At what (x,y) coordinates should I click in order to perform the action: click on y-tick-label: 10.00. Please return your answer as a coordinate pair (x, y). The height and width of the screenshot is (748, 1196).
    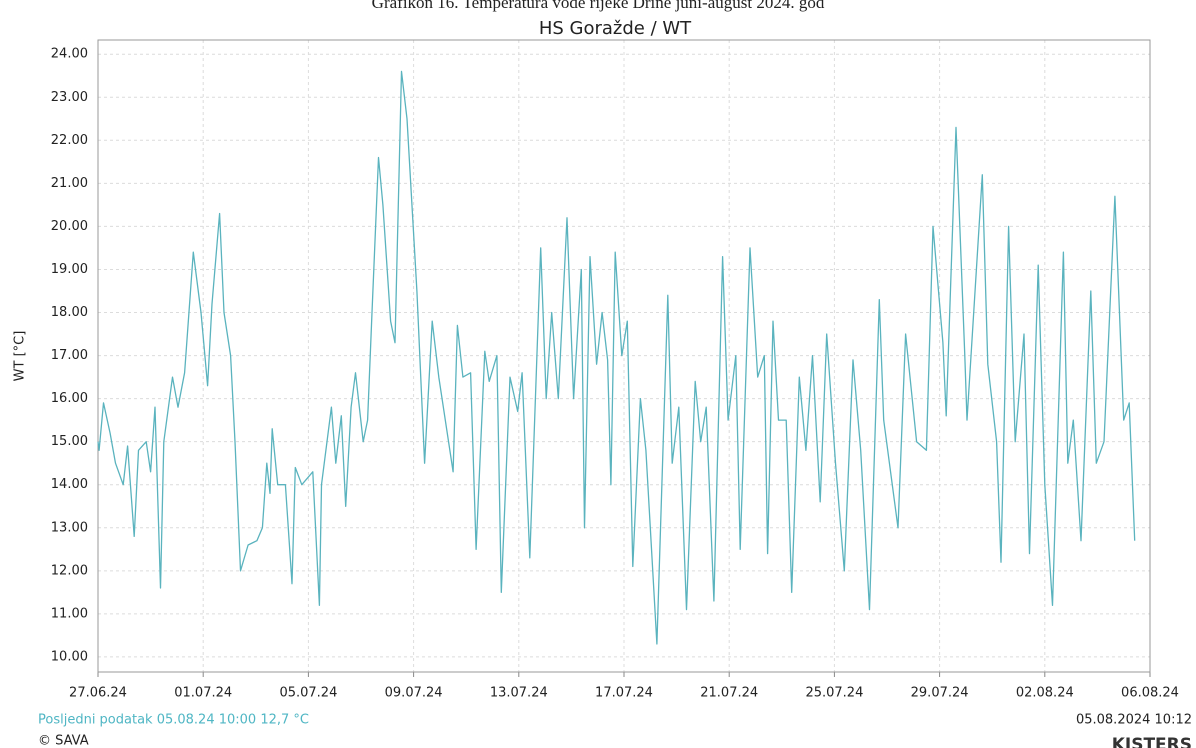
    Looking at the image, I should click on (69, 656).